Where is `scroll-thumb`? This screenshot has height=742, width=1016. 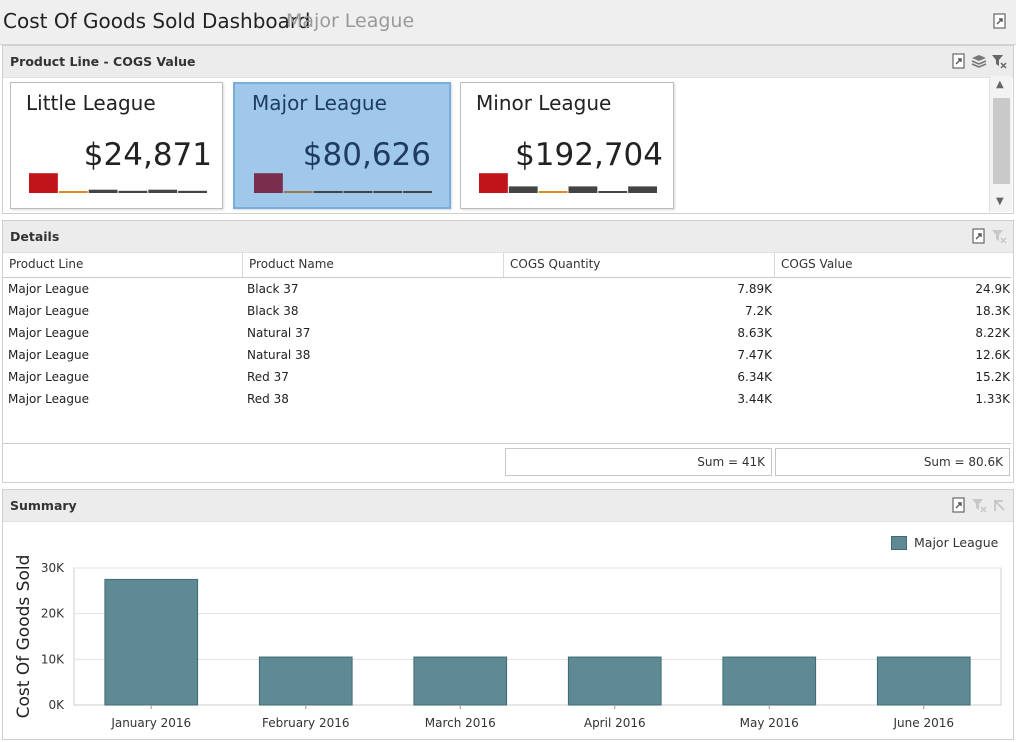
scroll-thumb is located at coordinates (1001, 141).